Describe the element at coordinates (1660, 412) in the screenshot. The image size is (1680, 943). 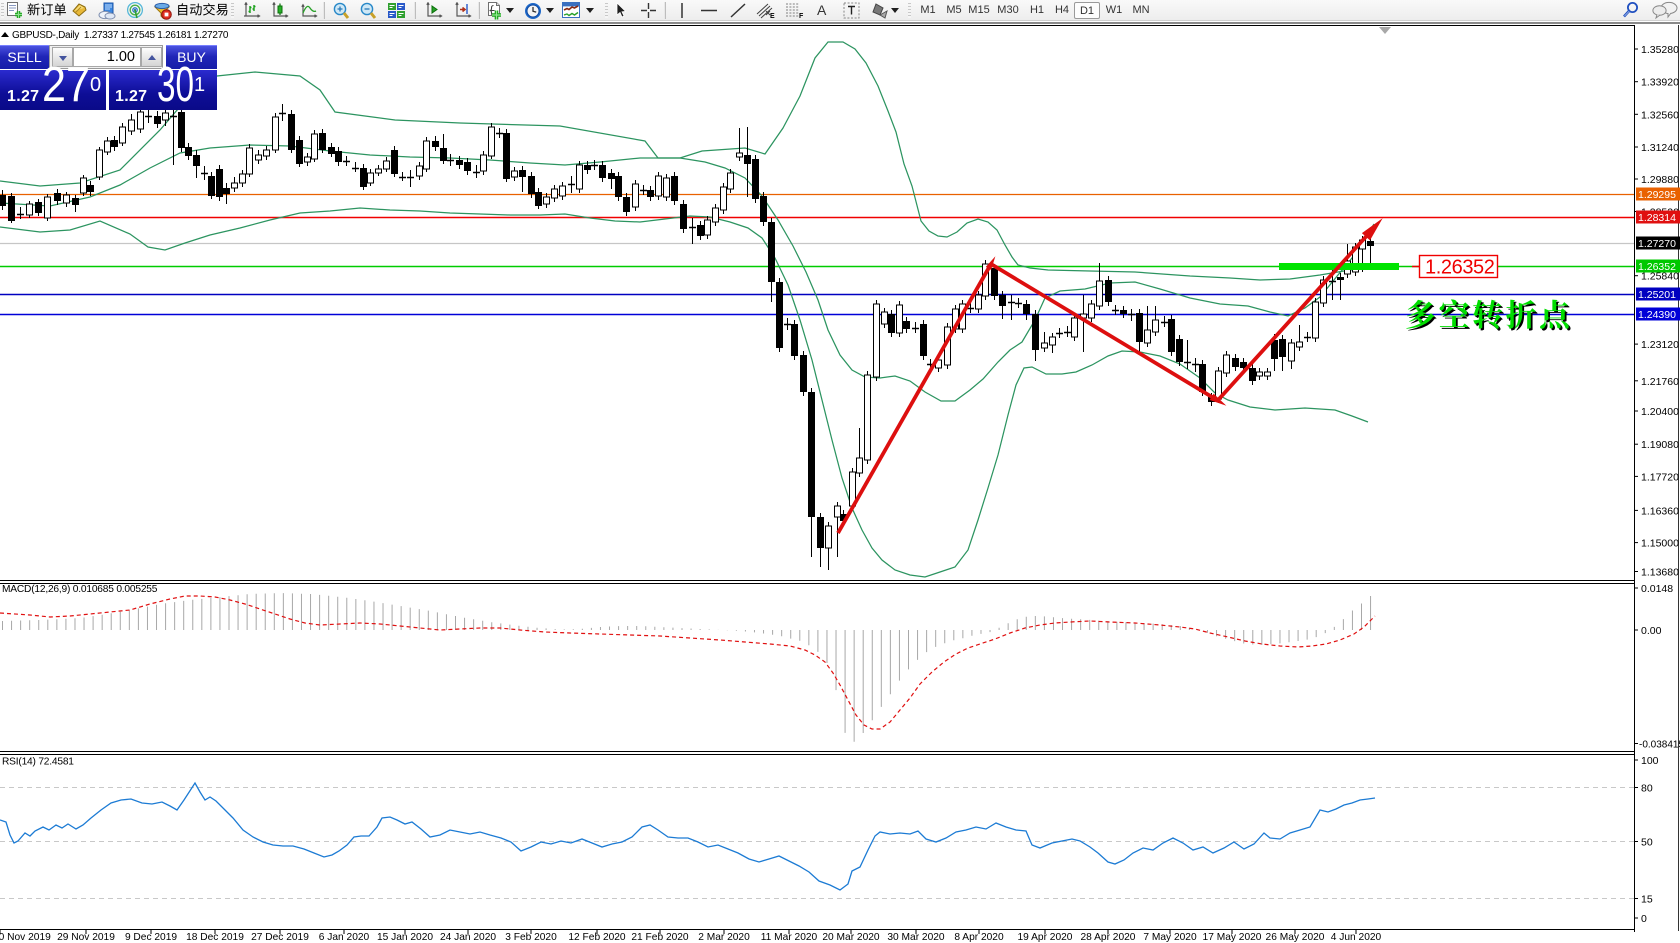
I see `svg-text: 1.20400` at that location.